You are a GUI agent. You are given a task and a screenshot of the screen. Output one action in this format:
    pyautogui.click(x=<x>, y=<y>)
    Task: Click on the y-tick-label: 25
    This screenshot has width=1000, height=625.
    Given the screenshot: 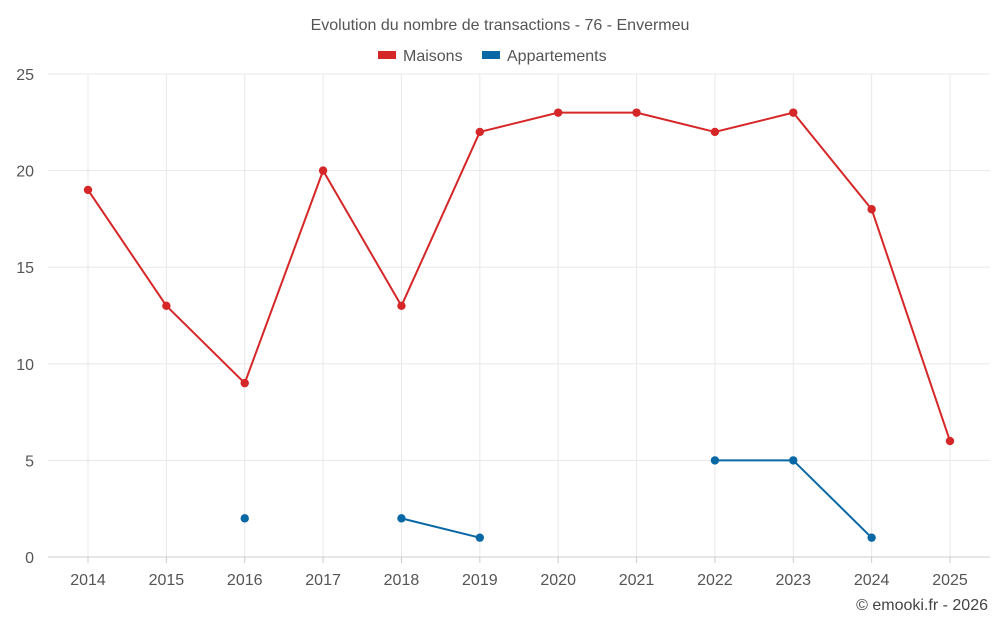 What is the action you would take?
    pyautogui.click(x=25, y=75)
    